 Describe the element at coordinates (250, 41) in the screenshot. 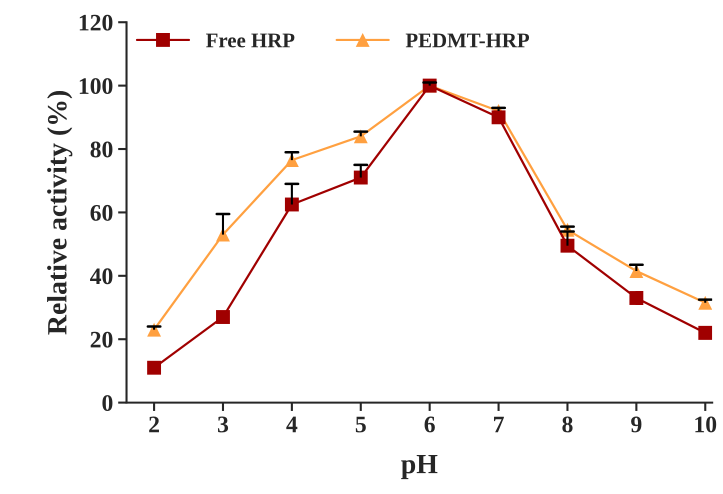

I see `legend-label: Free HRP` at that location.